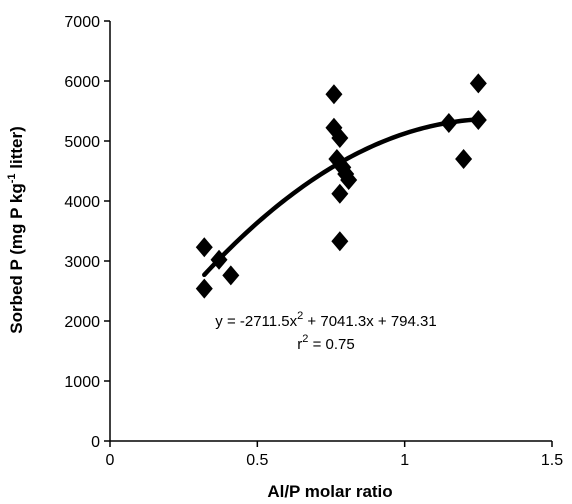  I want to click on y-tick-label: 2000, so click(82, 322).